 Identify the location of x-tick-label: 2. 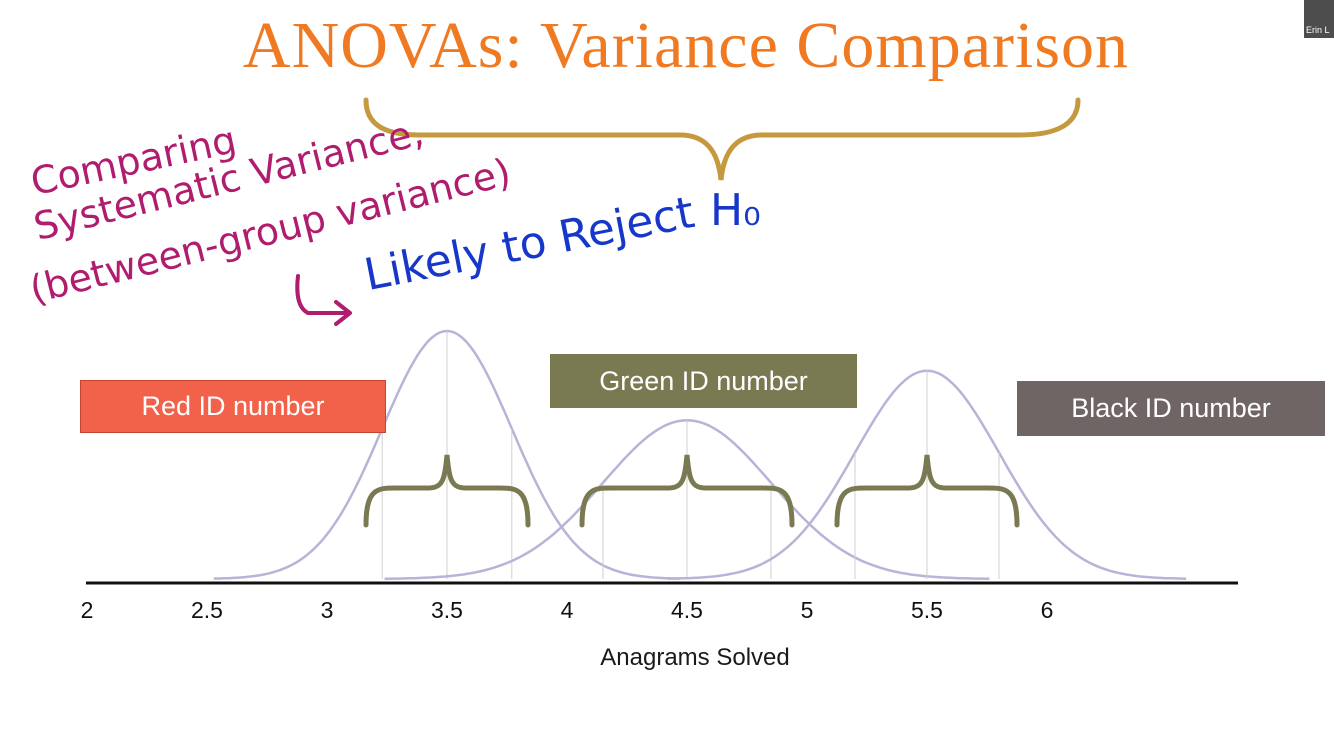
(87, 610).